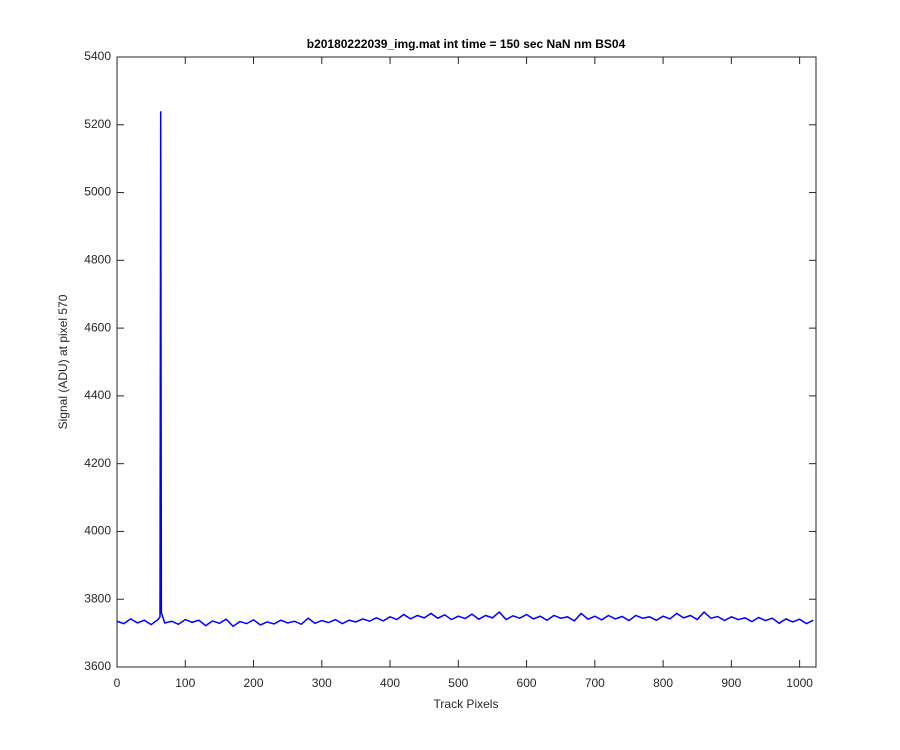 Image resolution: width=900 pixels, height=750 pixels. What do you see at coordinates (595, 683) in the screenshot?
I see `x-tick-label: 700` at bounding box center [595, 683].